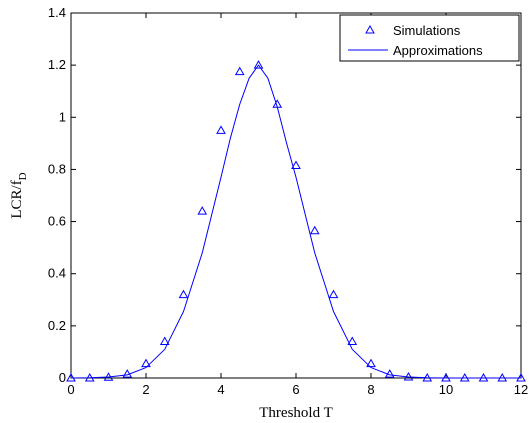 The image size is (529, 423). What do you see at coordinates (370, 29) in the screenshot?
I see `legend-simulations-marker` at bounding box center [370, 29].